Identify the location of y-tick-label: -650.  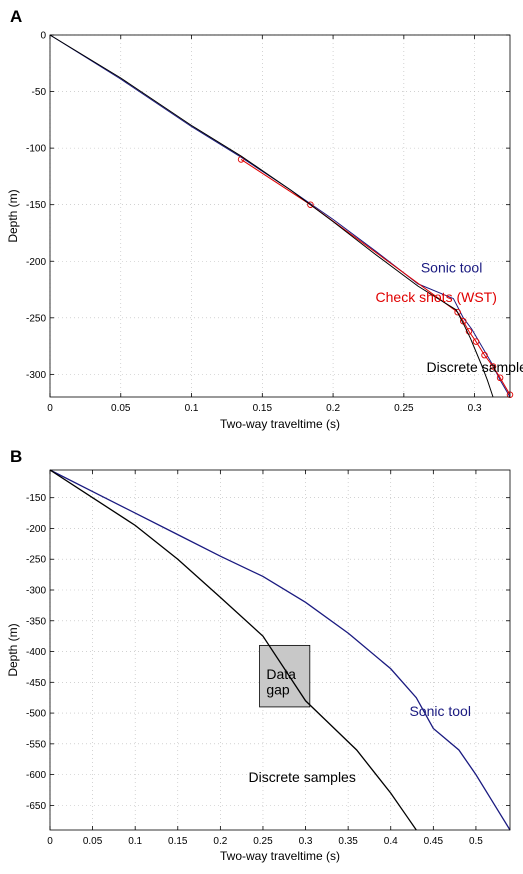
(36, 806).